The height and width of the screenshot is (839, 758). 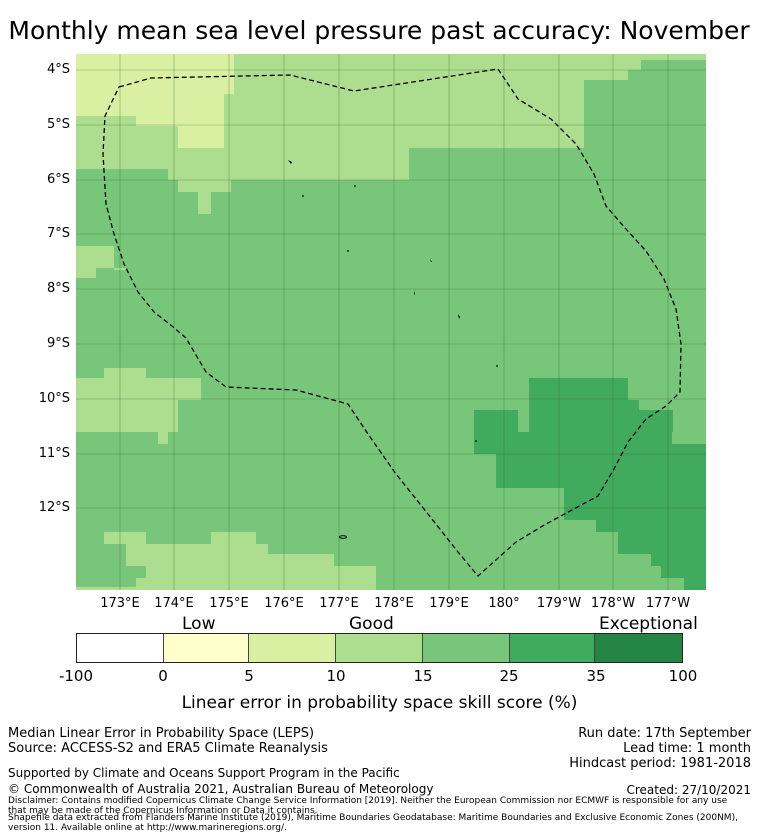 I want to click on colorbar-tick: 100, so click(x=683, y=676).